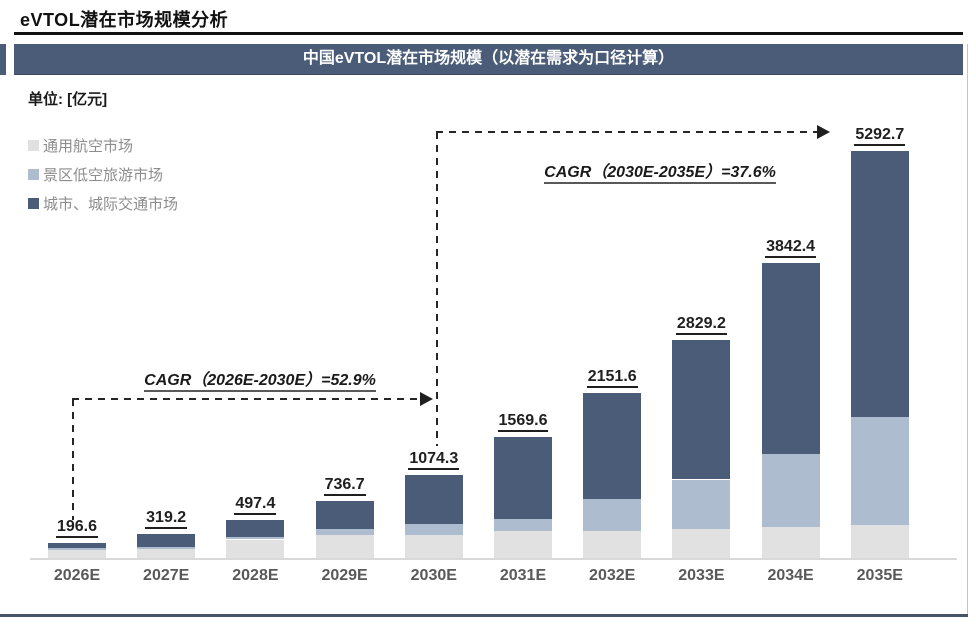 The width and height of the screenshot is (976, 626). Describe the element at coordinates (488, 33) in the screenshot. I see `title-rule` at that location.